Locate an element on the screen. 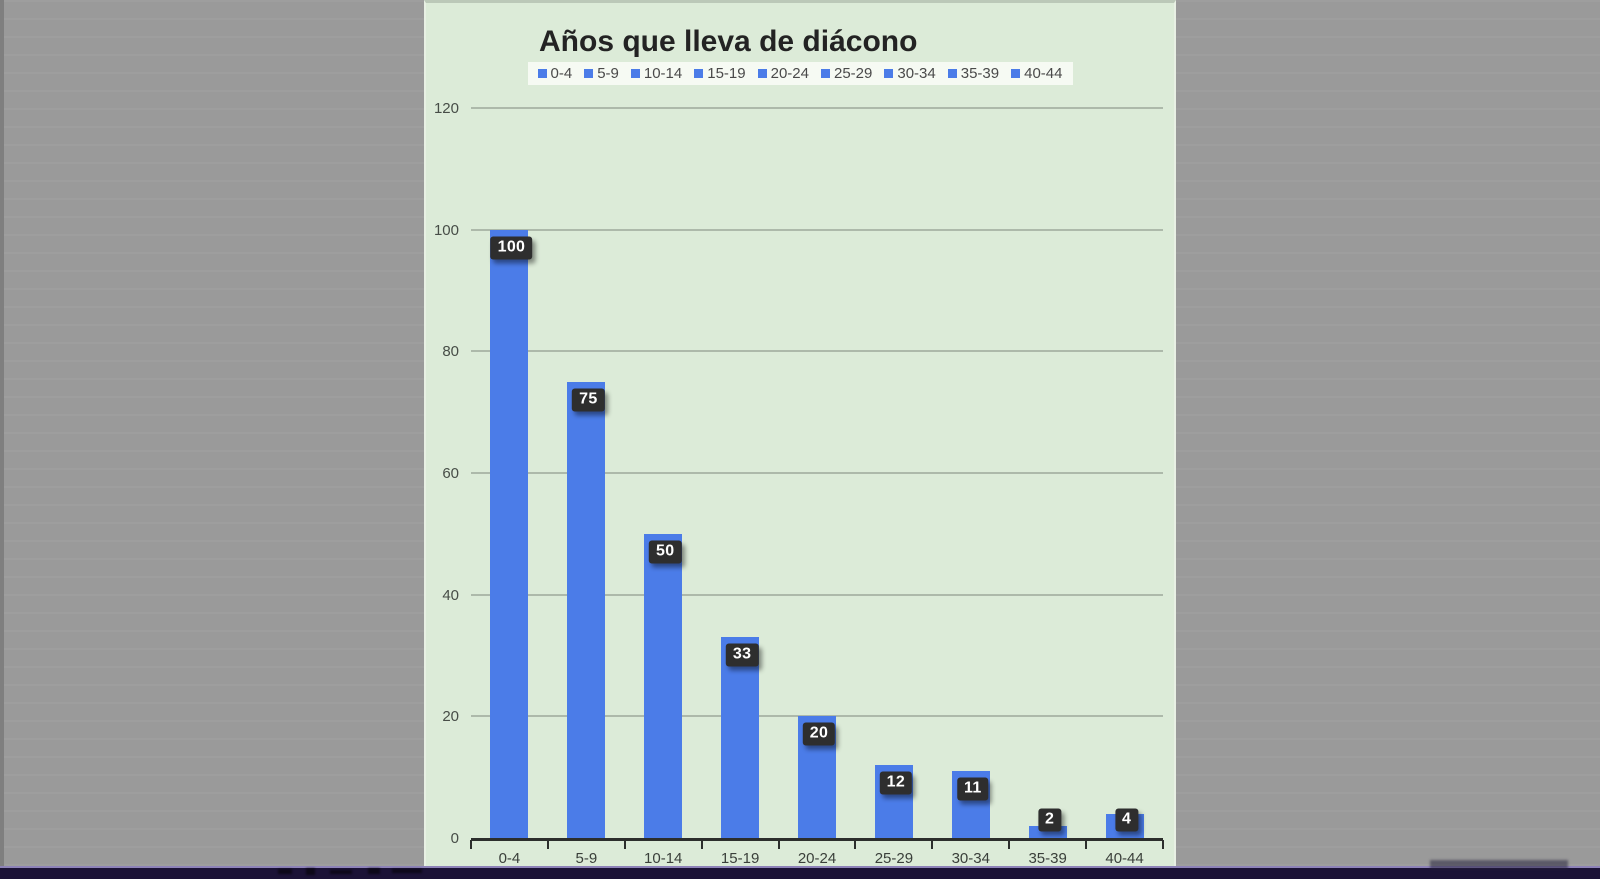  legend-item: 15-19 is located at coordinates (720, 73).